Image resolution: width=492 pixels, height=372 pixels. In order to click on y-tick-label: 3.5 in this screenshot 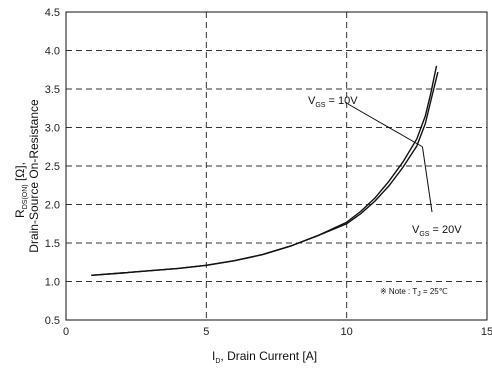, I will do `click(52, 90)`.